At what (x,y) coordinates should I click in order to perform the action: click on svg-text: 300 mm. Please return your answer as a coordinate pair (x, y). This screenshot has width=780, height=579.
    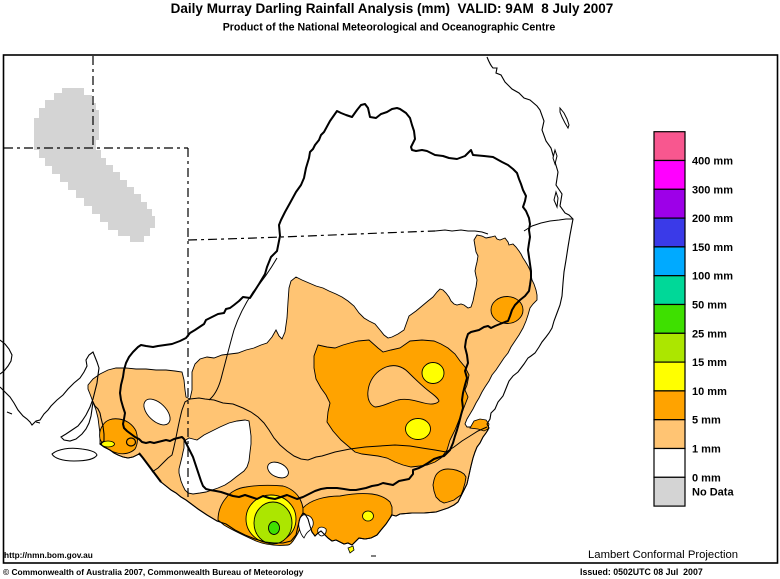
    Looking at the image, I should click on (712, 190).